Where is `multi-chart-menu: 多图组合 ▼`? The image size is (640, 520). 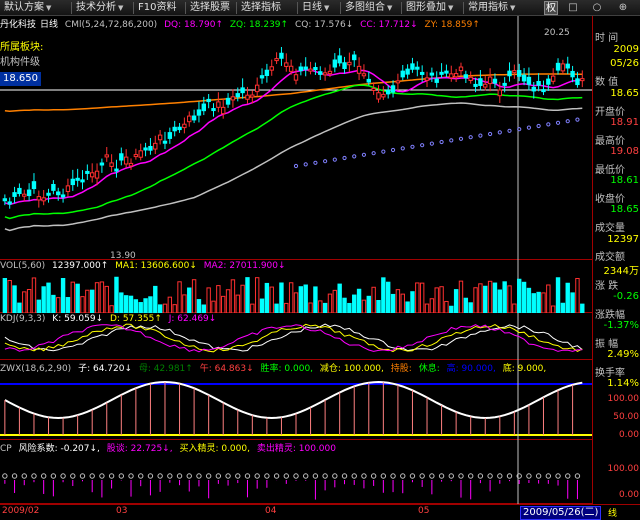 multi-chart-menu: 多图组合 ▼ is located at coordinates (368, 8).